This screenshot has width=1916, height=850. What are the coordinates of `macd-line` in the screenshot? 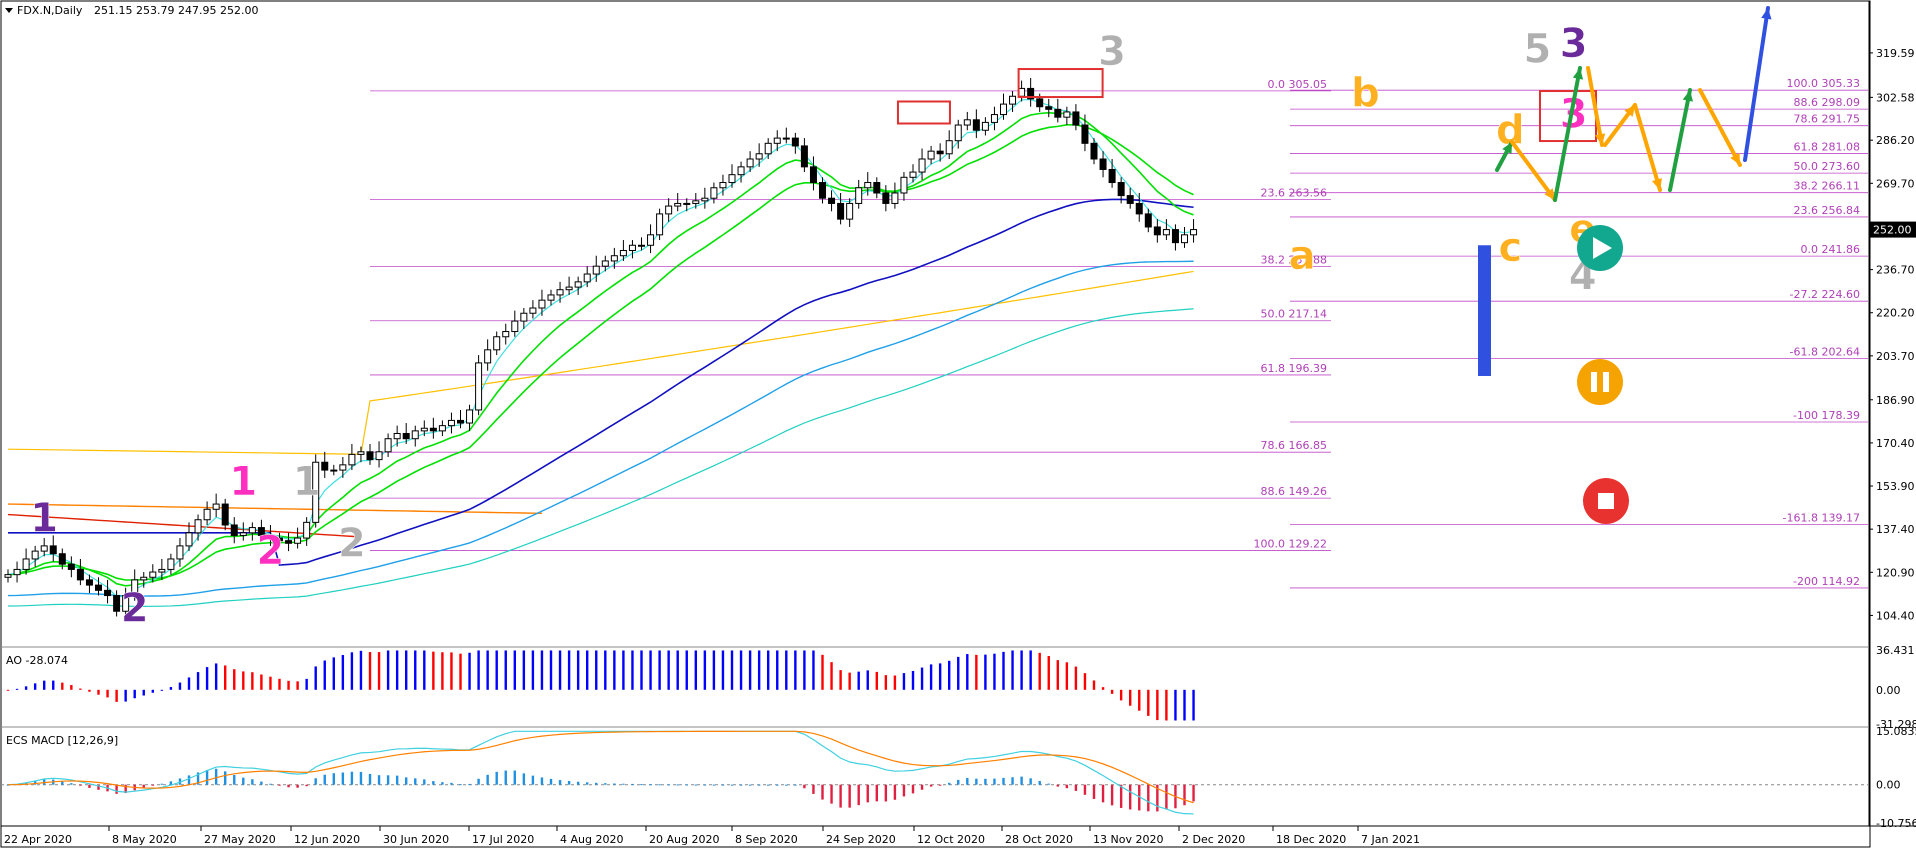 It's located at (600, 772).